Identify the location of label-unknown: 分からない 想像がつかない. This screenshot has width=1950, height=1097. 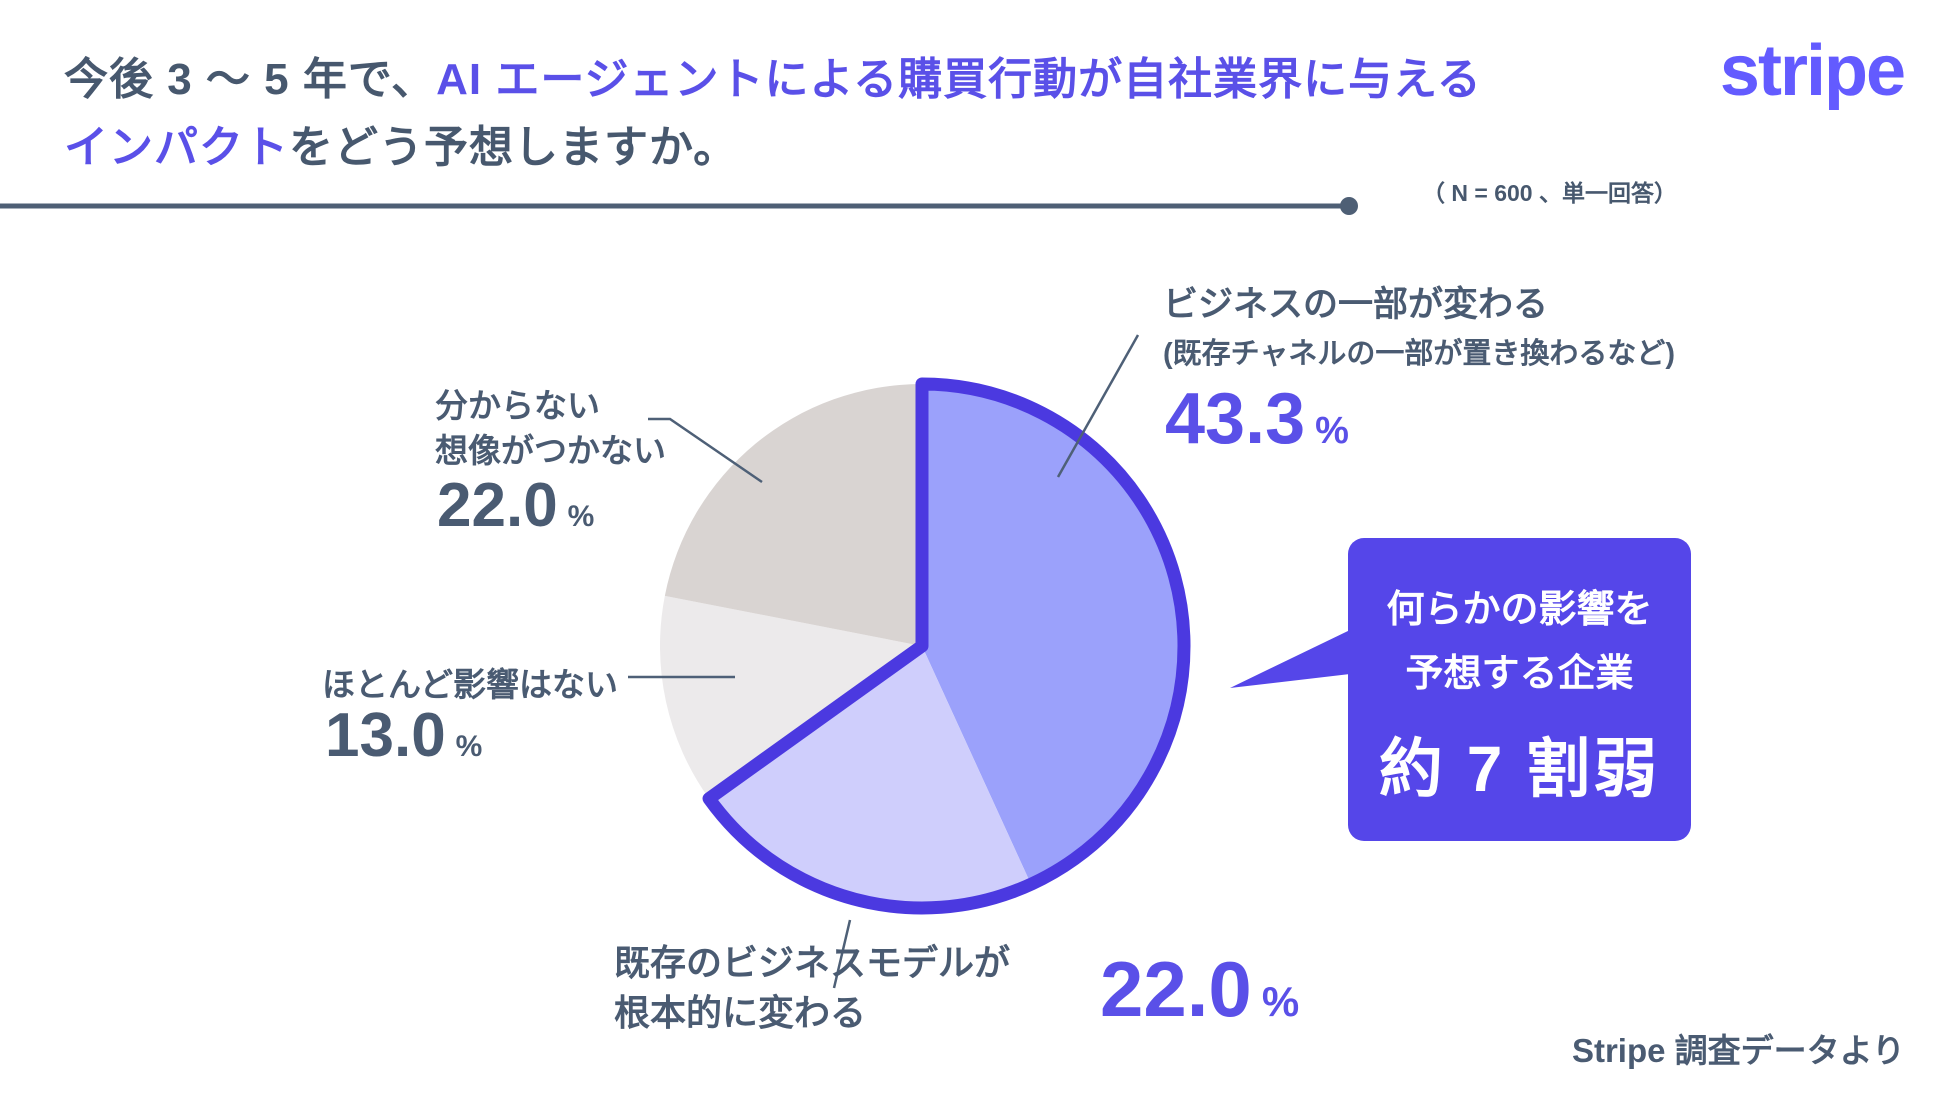
(550, 428).